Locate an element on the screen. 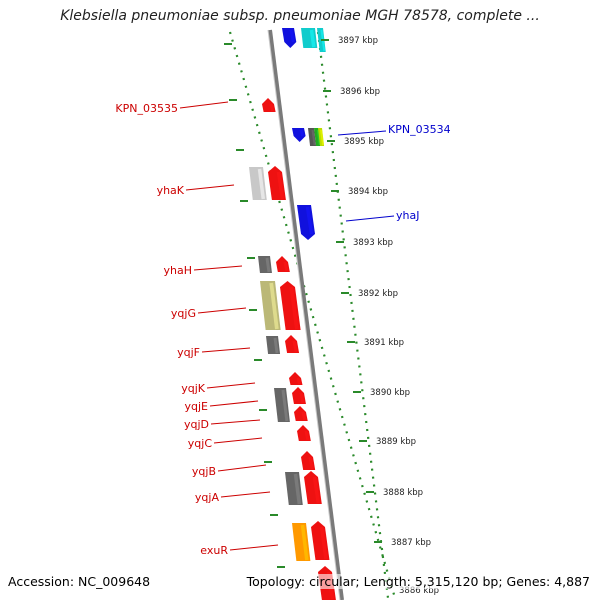 The height and width of the screenshot is (600, 600). accession-text: Accession: NC_009648 is located at coordinates (79, 581).